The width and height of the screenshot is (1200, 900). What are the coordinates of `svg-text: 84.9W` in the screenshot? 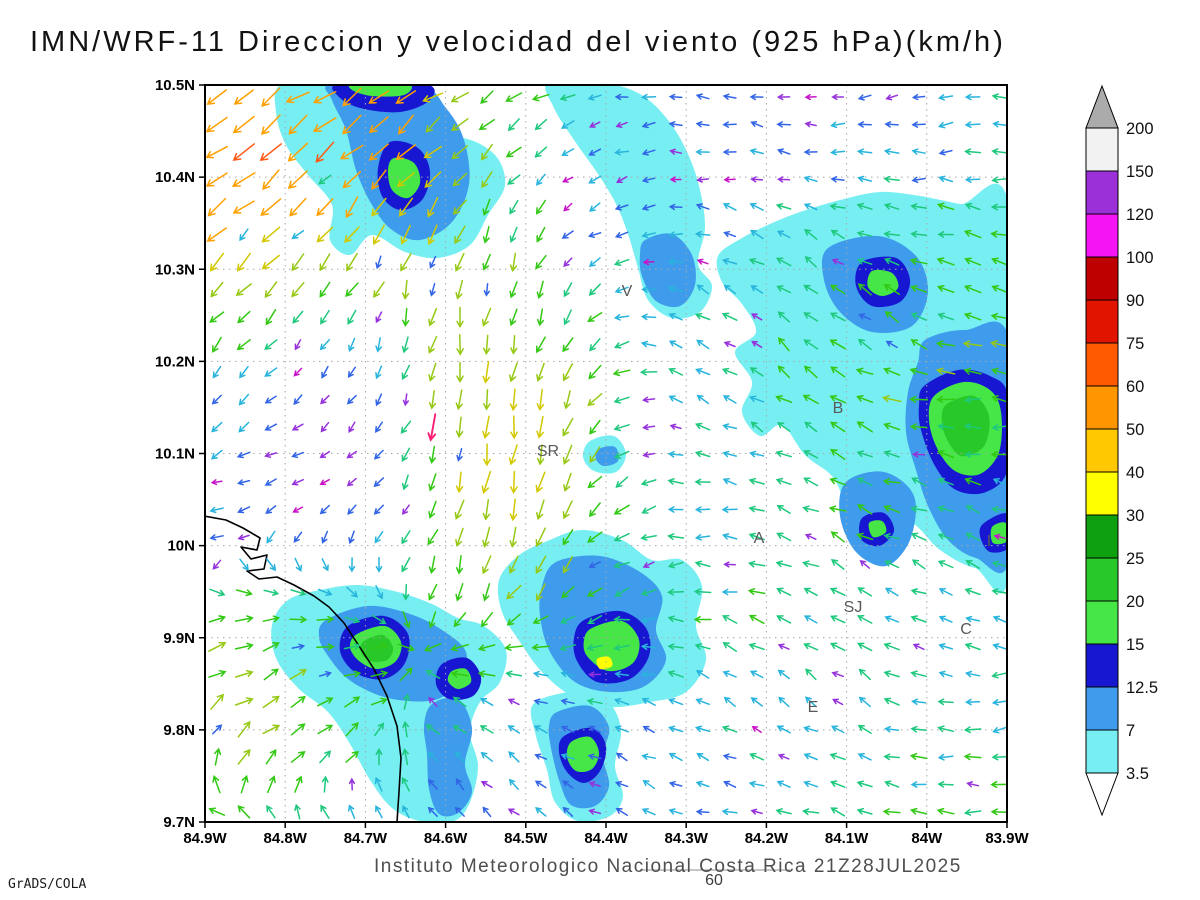 It's located at (205, 838).